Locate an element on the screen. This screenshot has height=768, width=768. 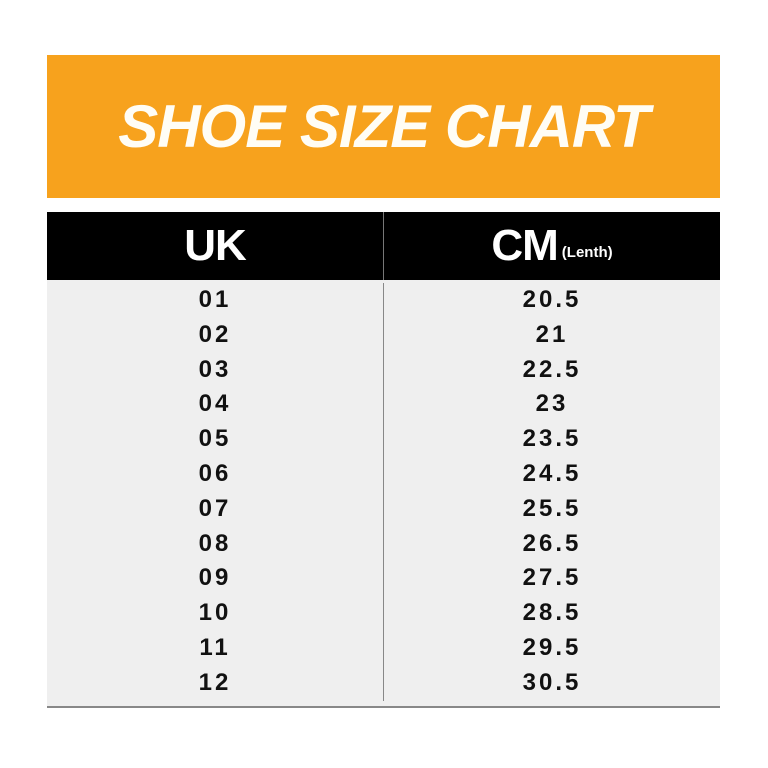
header-uk-label: UK is located at coordinates (215, 245).